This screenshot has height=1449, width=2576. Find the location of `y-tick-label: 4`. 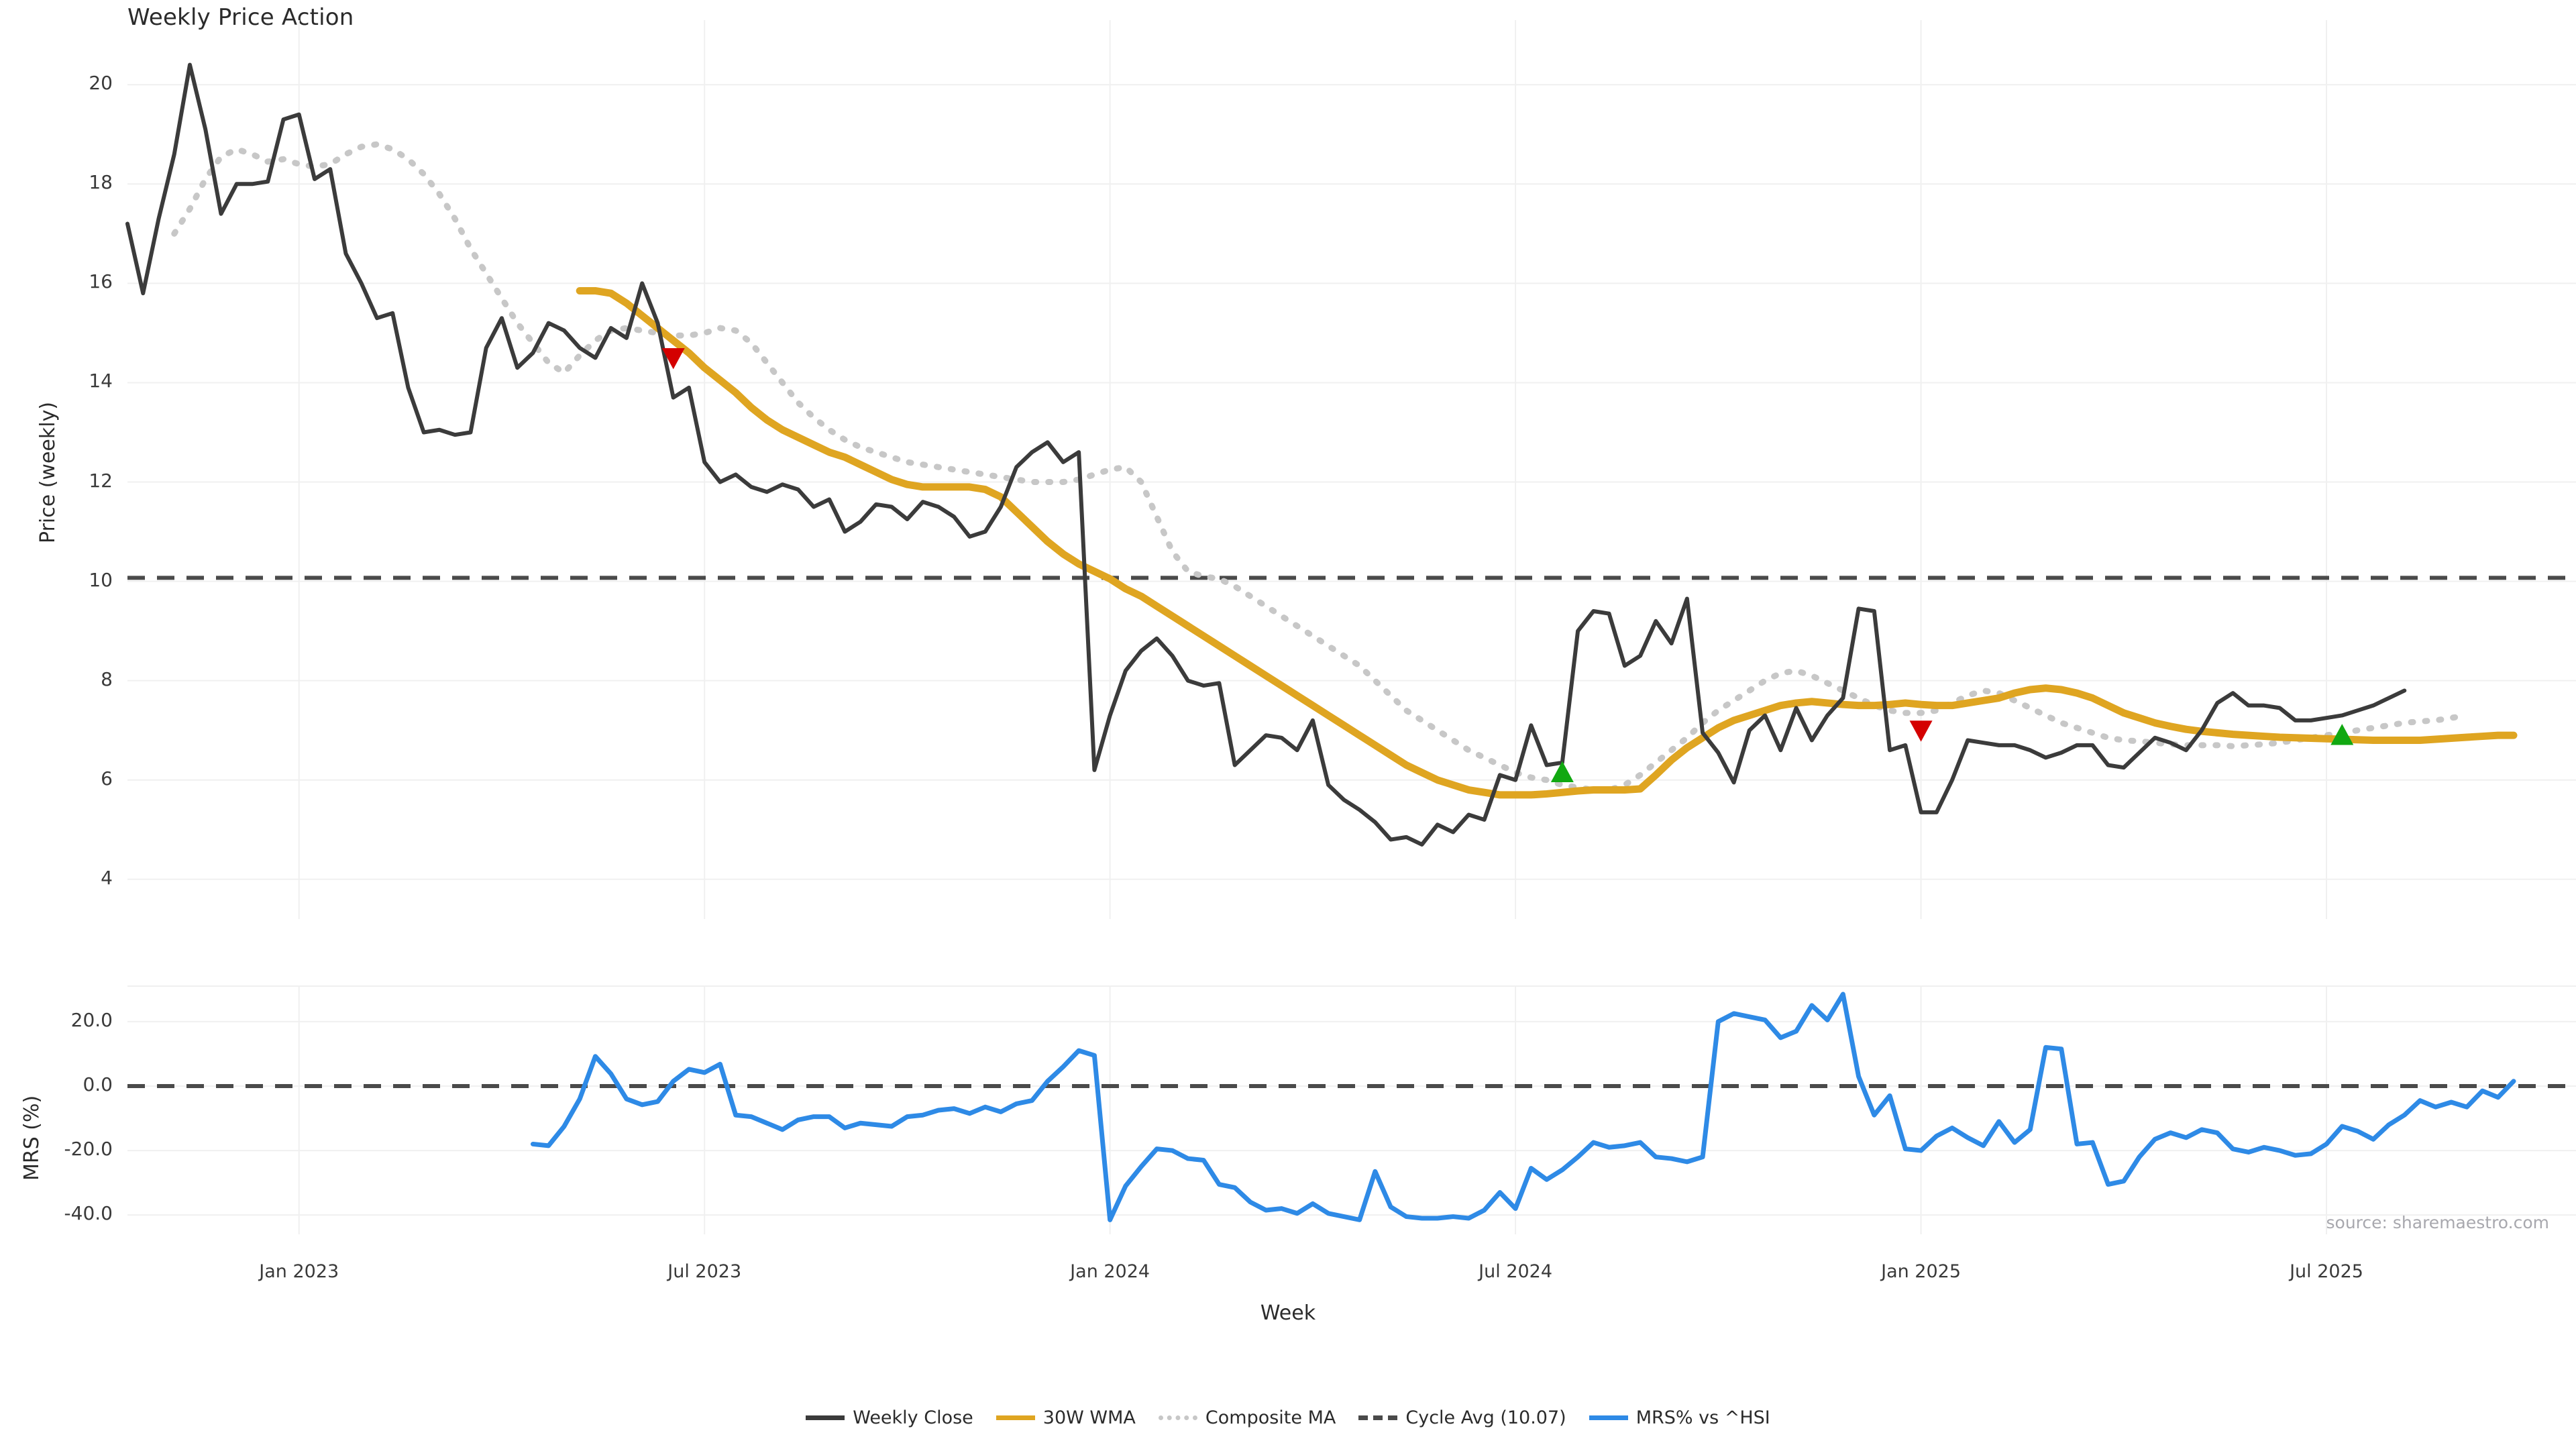

y-tick-label: 4 is located at coordinates (107, 877).